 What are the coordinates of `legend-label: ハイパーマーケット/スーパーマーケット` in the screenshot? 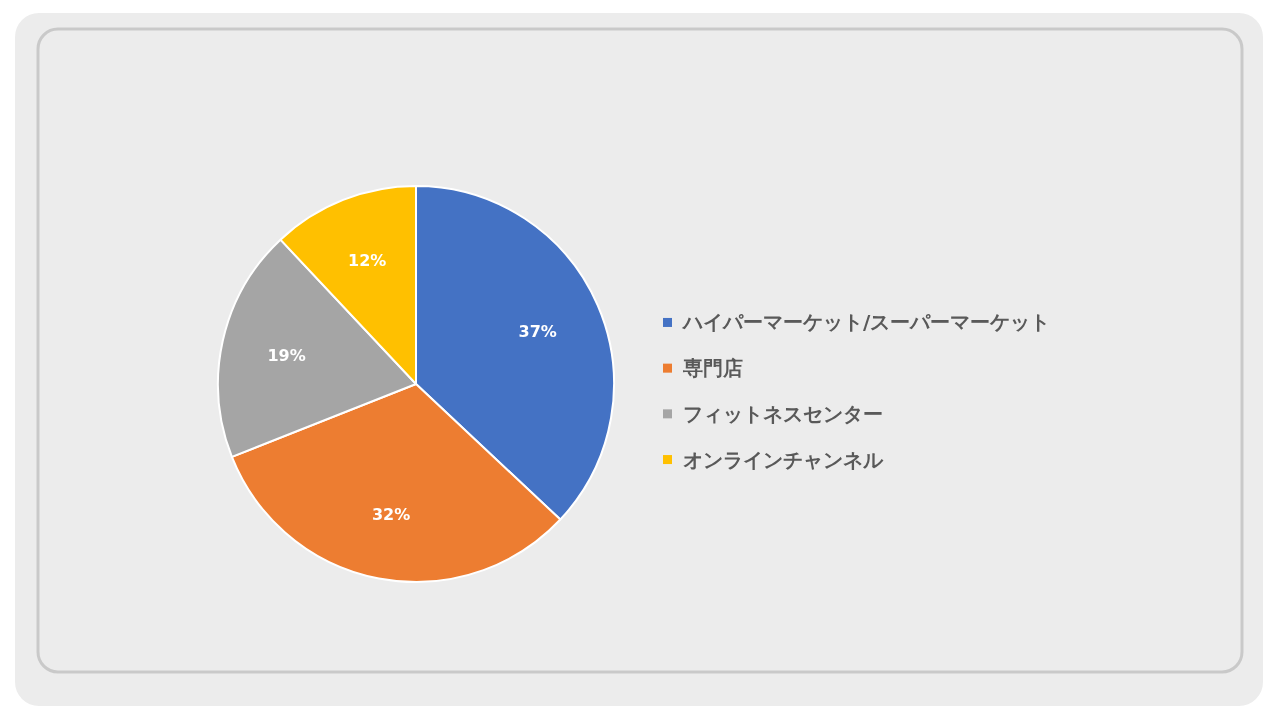 It's located at (866, 322).